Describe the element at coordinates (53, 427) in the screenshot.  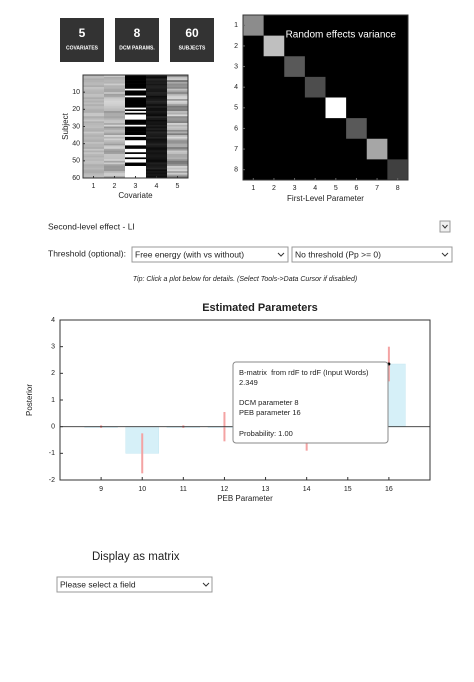
I see `y-tick-label: 0` at that location.